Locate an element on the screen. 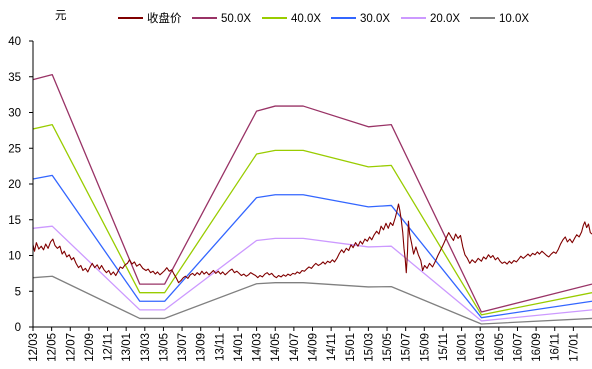 Image resolution: width=592 pixels, height=369 pixels. legend-item-pe-40x: 40.0X is located at coordinates (291, 19).